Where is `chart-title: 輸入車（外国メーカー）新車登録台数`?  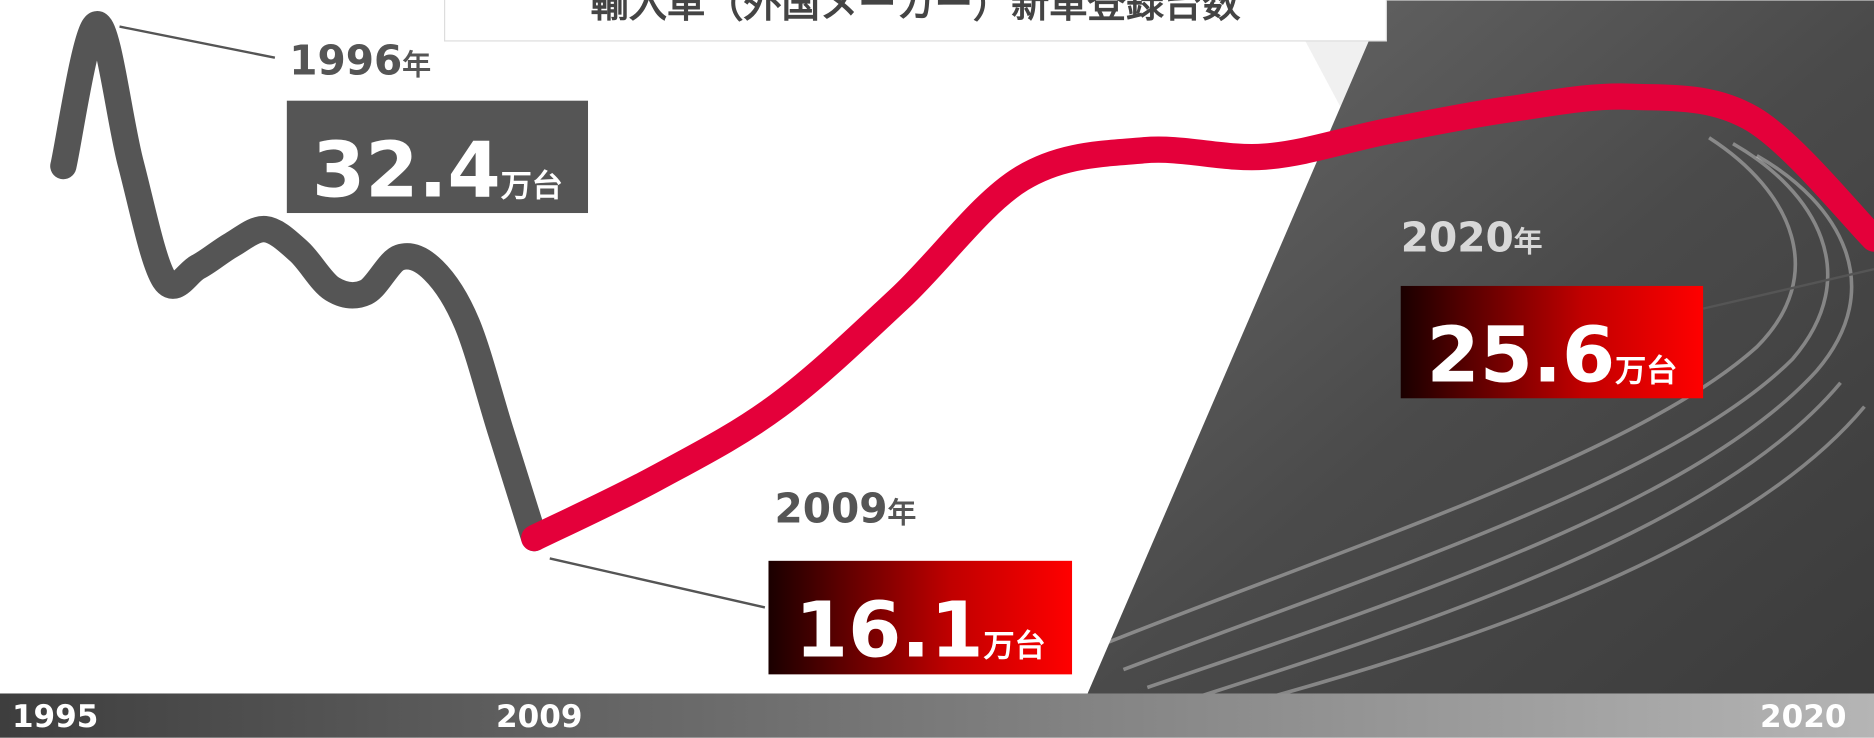
chart-title: 輸入車（外国メーカー）新車登録台数 is located at coordinates (915, 13).